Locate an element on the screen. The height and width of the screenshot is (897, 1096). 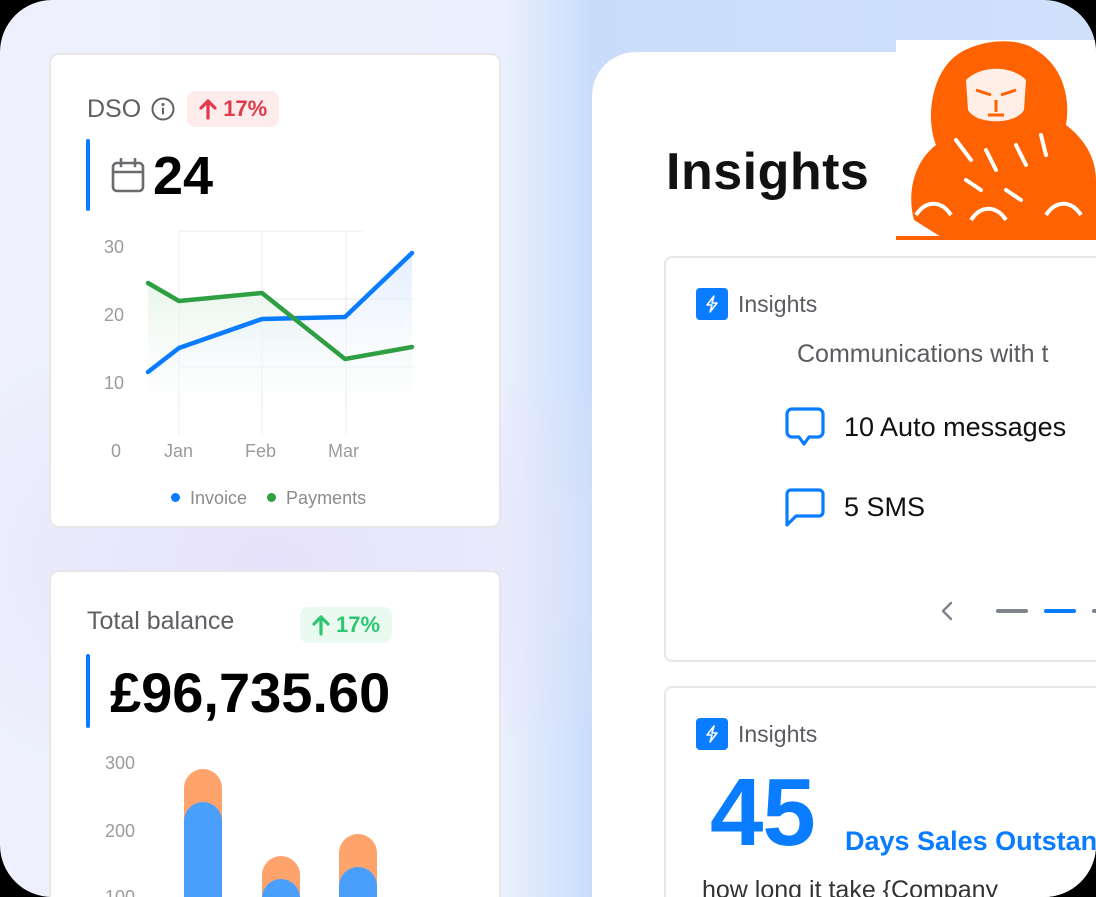
auto-messages-row: 10 Auto messages is located at coordinates (925, 427).